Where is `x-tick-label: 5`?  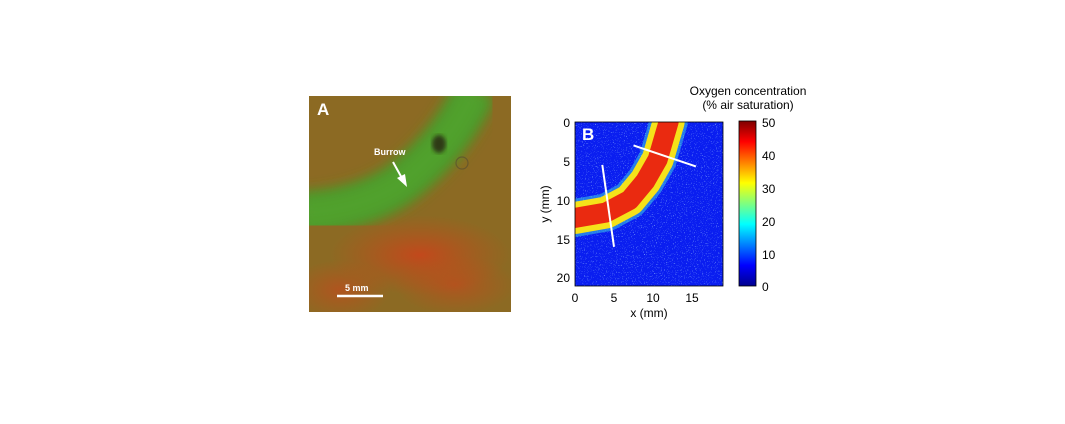 x-tick-label: 5 is located at coordinates (614, 298).